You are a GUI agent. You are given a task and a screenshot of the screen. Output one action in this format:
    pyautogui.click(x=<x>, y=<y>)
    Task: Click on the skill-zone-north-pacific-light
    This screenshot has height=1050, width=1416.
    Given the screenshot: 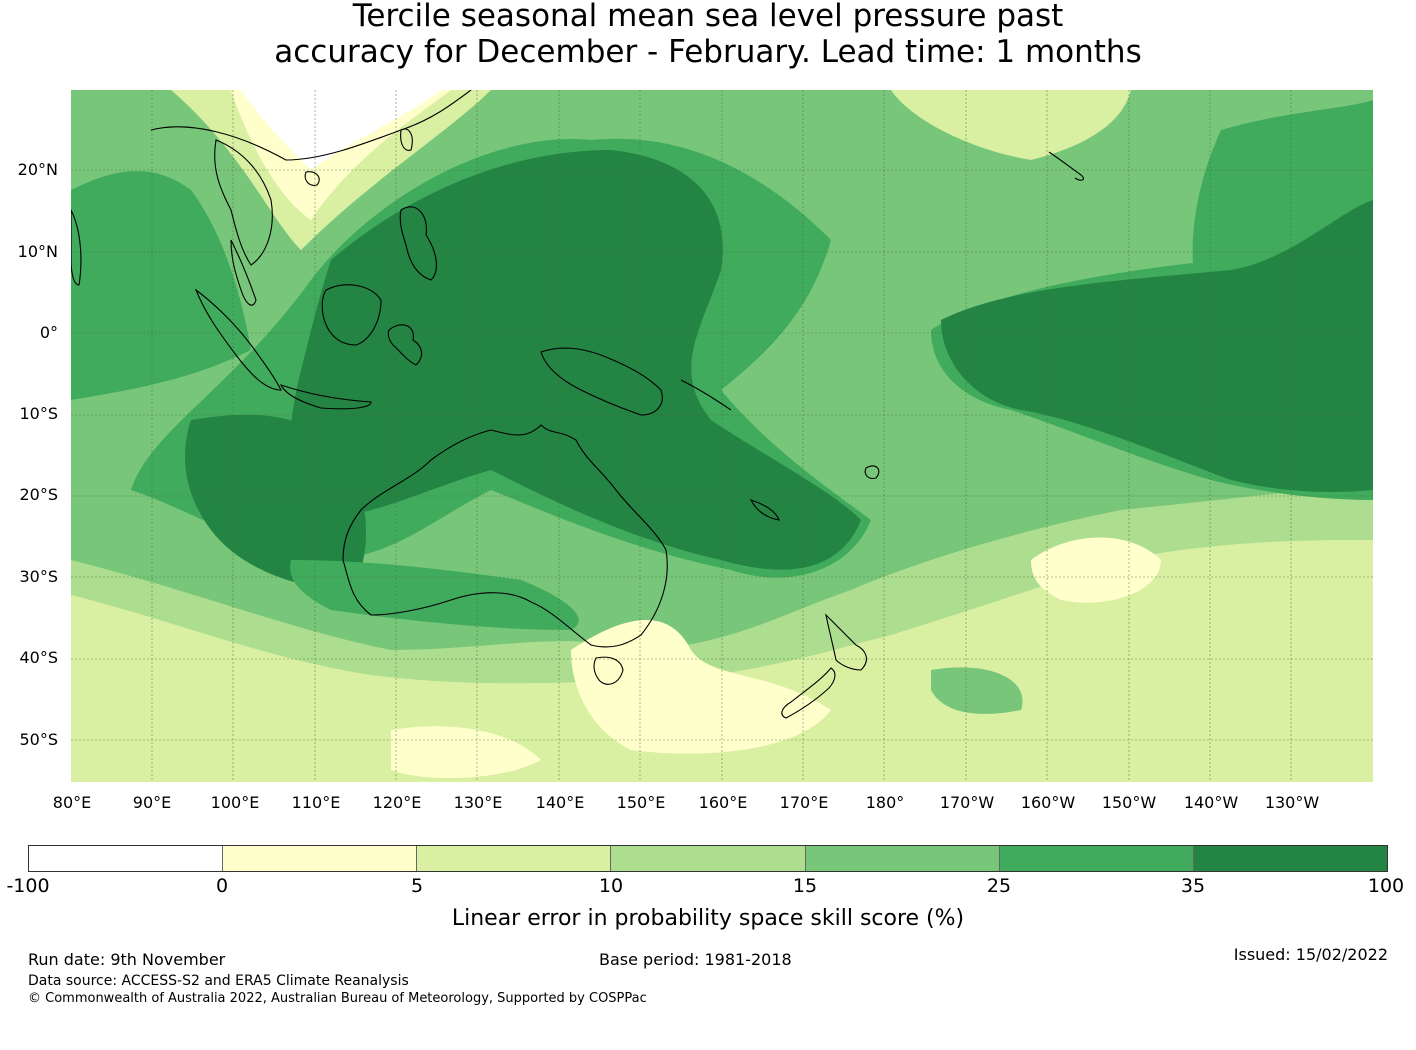 What is the action you would take?
    pyautogui.click(x=1011, y=125)
    